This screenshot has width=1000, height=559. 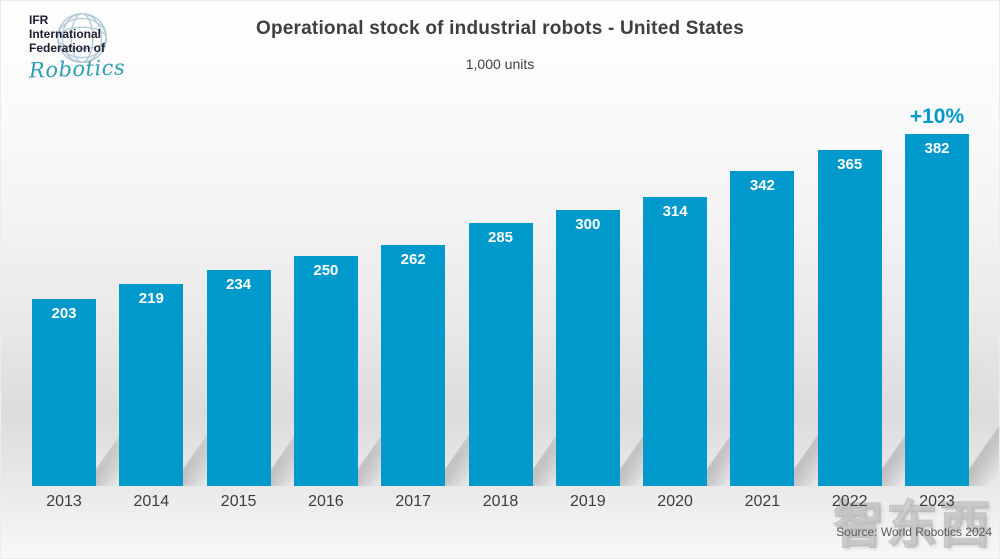 What do you see at coordinates (413, 501) in the screenshot?
I see `x-axis-label: 2017` at bounding box center [413, 501].